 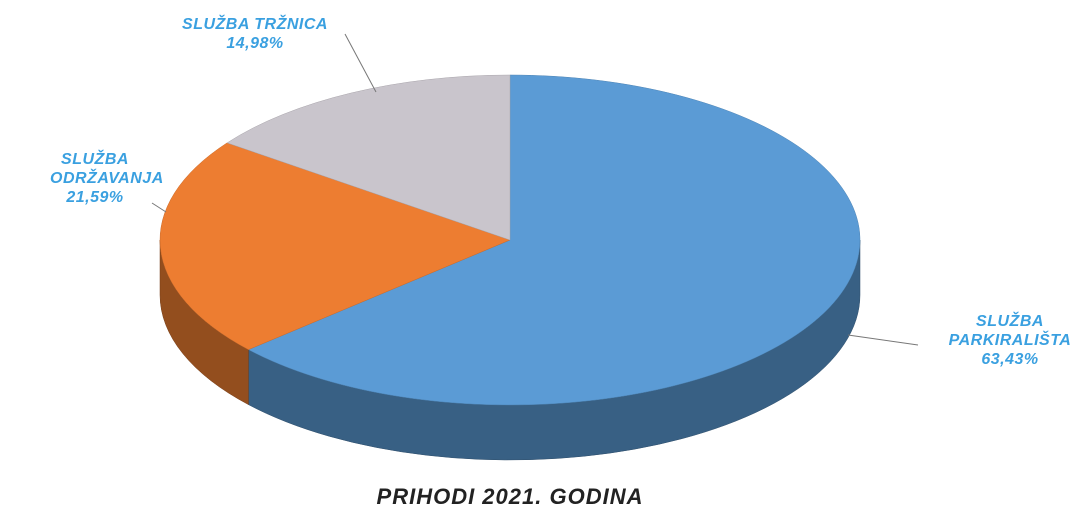 I want to click on slice-value: 14,98%, so click(x=255, y=43).